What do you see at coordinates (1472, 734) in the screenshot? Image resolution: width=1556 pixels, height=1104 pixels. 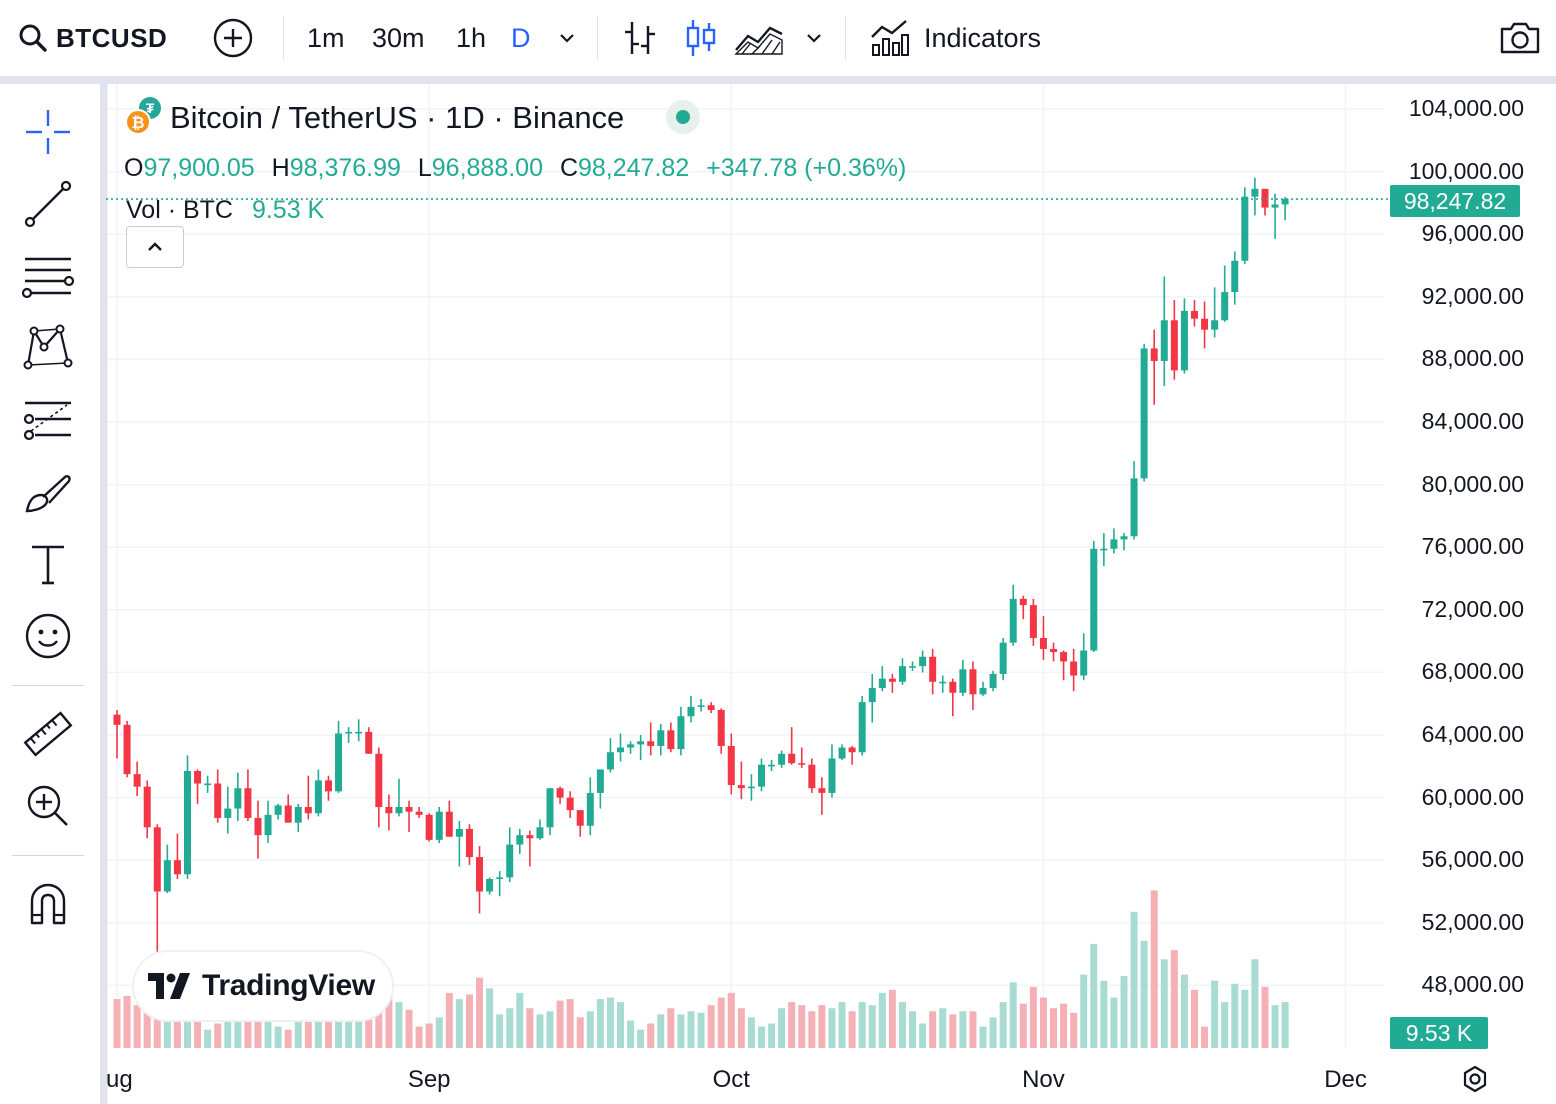 I see `price-tick-label: 64,000.00` at bounding box center [1472, 734].